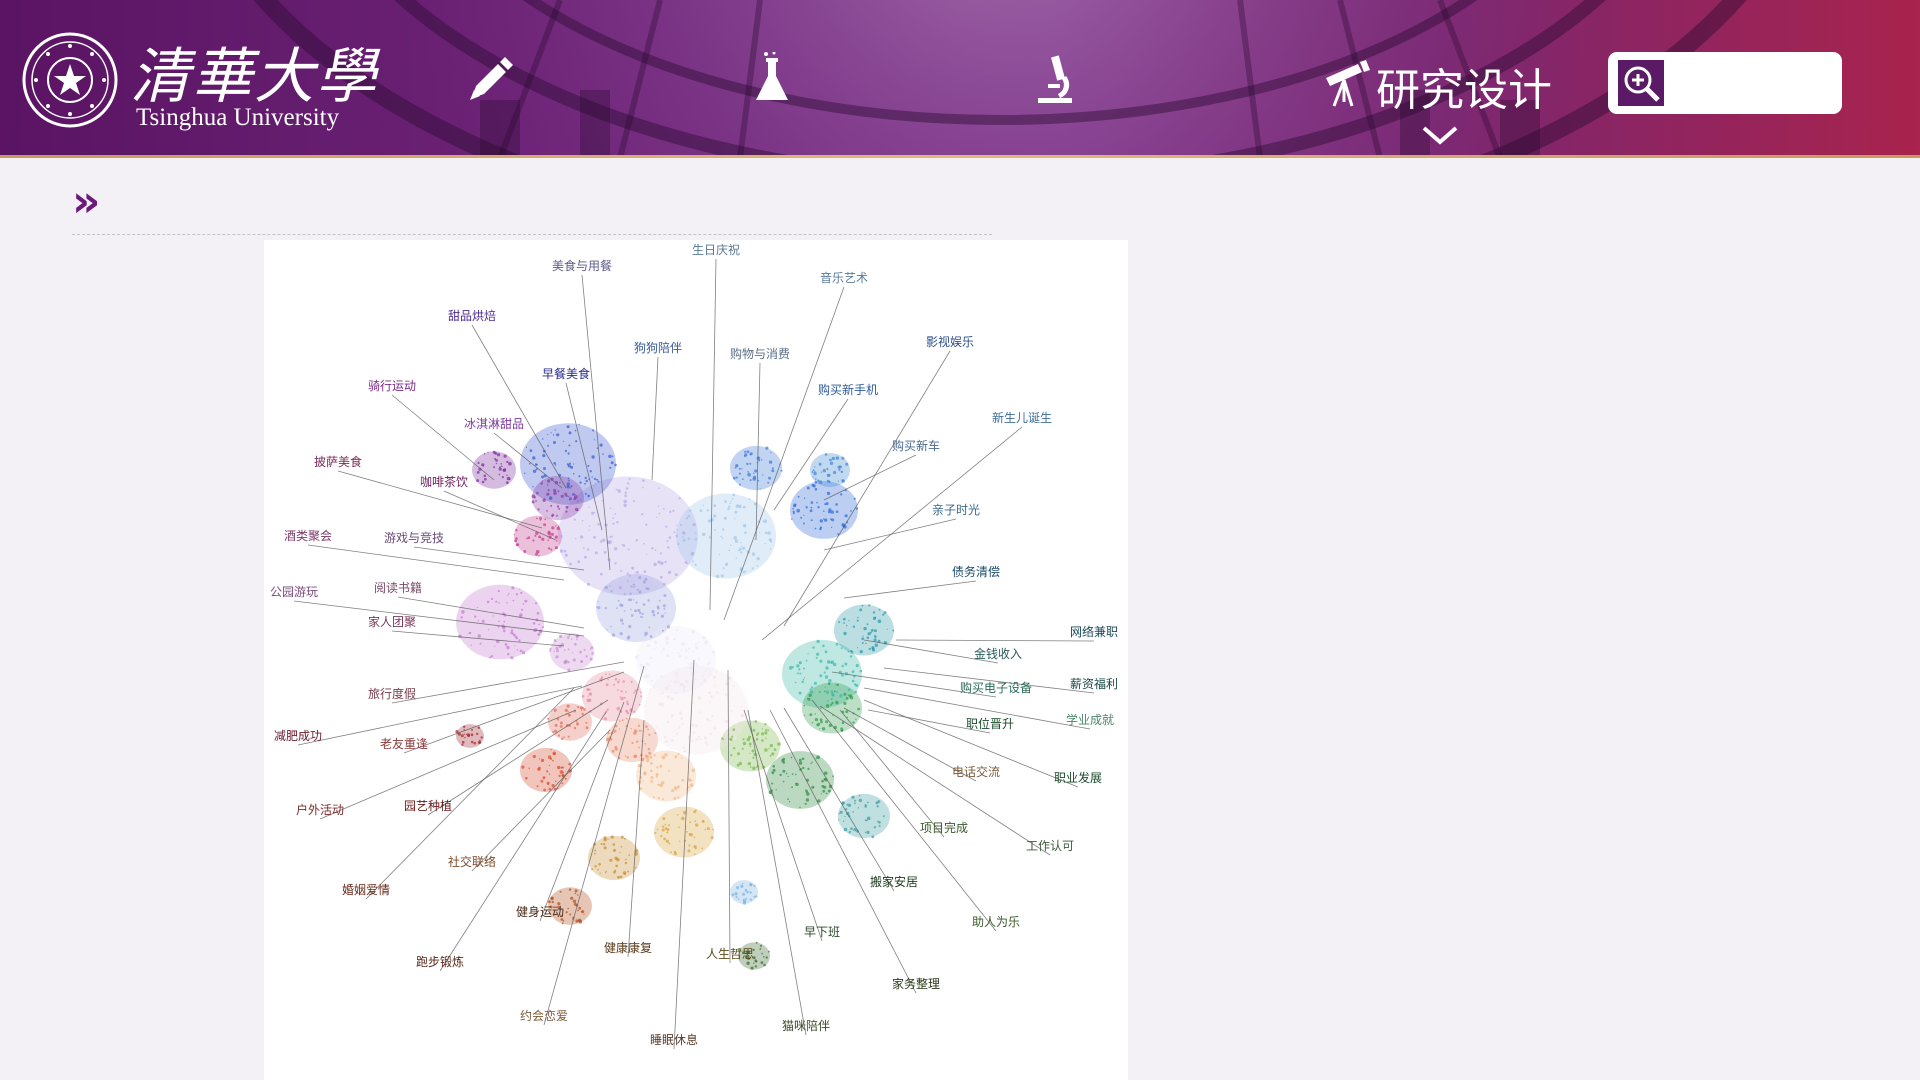 Image resolution: width=1920 pixels, height=1080 pixels. I want to click on search-zoom-icon, so click(1642, 84).